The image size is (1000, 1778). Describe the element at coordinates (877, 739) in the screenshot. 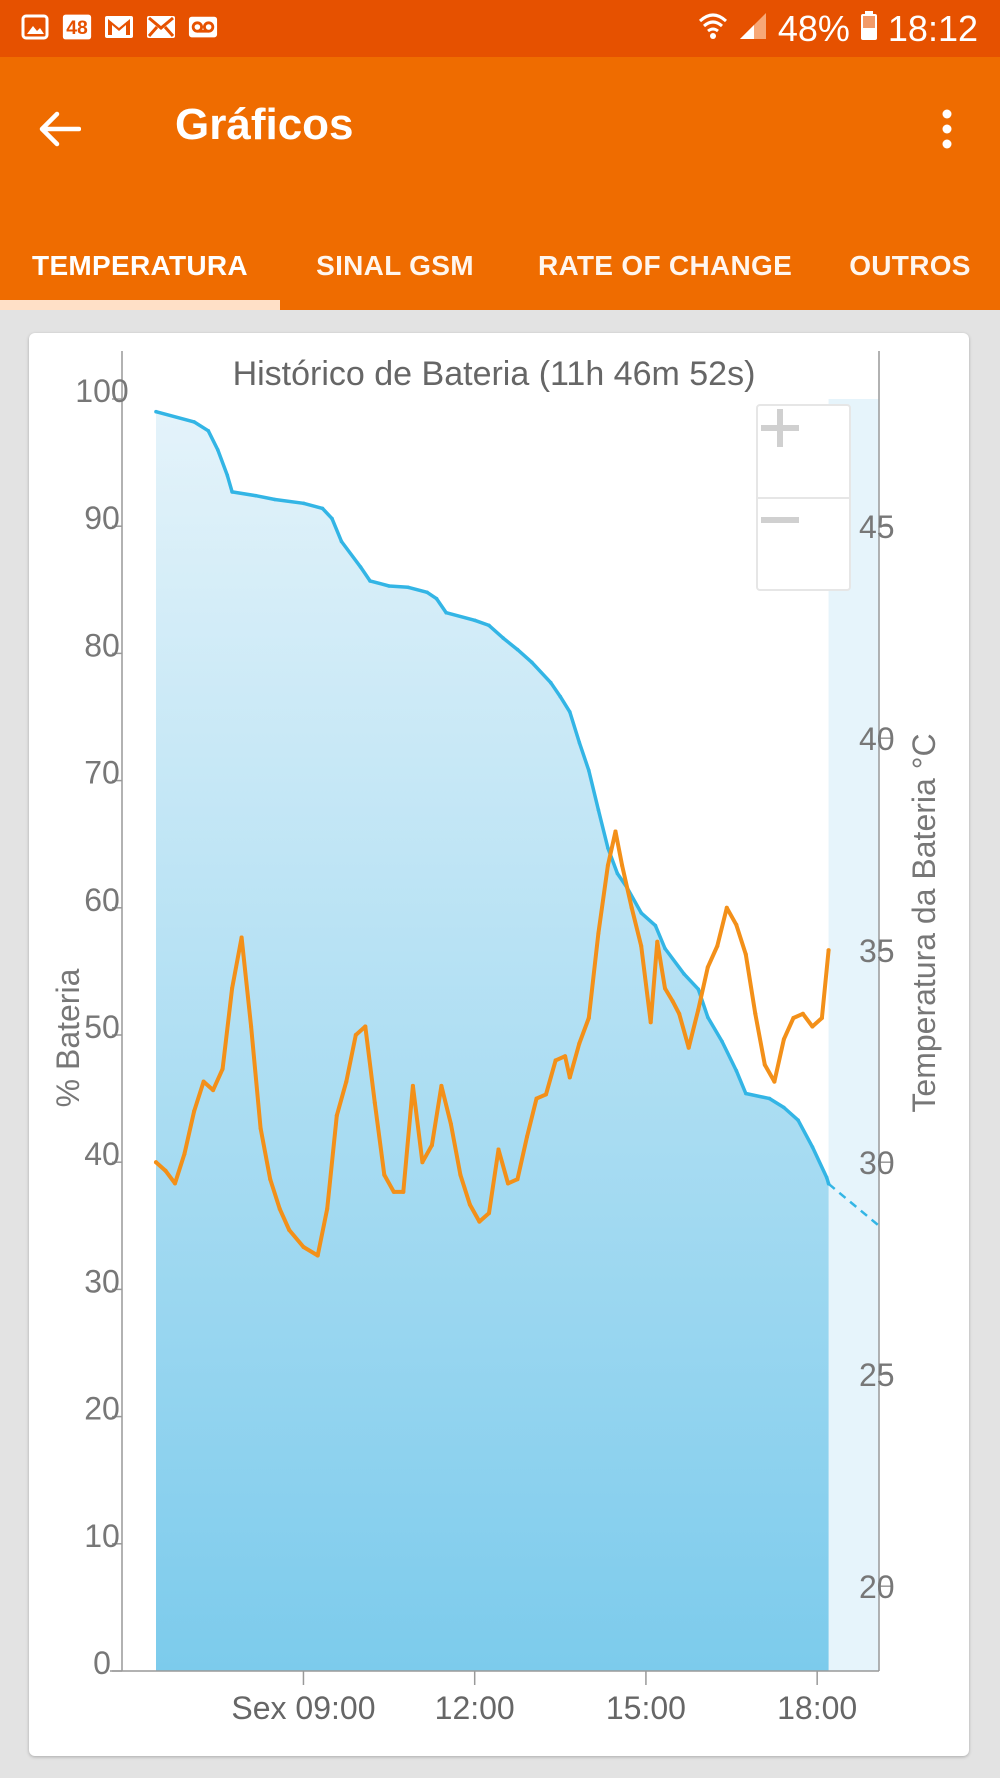

I see `right-tick-label: 40` at that location.